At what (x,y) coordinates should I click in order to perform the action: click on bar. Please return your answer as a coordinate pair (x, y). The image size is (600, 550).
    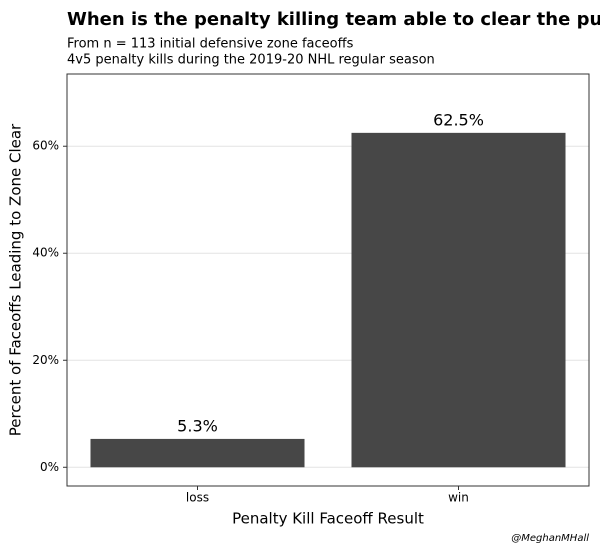
    Looking at the image, I should click on (197, 453).